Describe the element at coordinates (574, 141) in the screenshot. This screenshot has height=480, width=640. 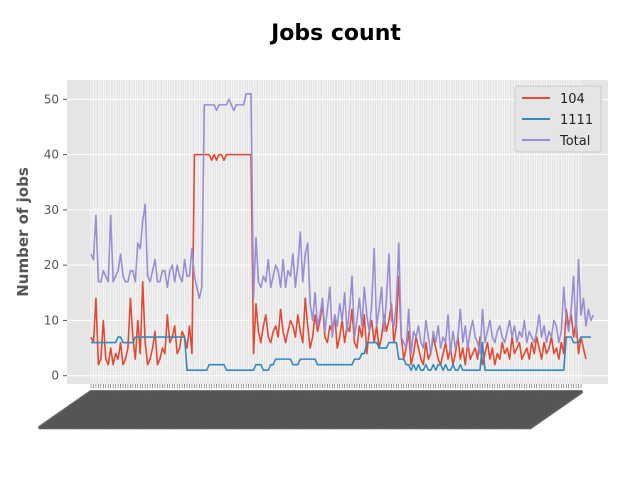
I see `legend-label-total: Total` at that location.